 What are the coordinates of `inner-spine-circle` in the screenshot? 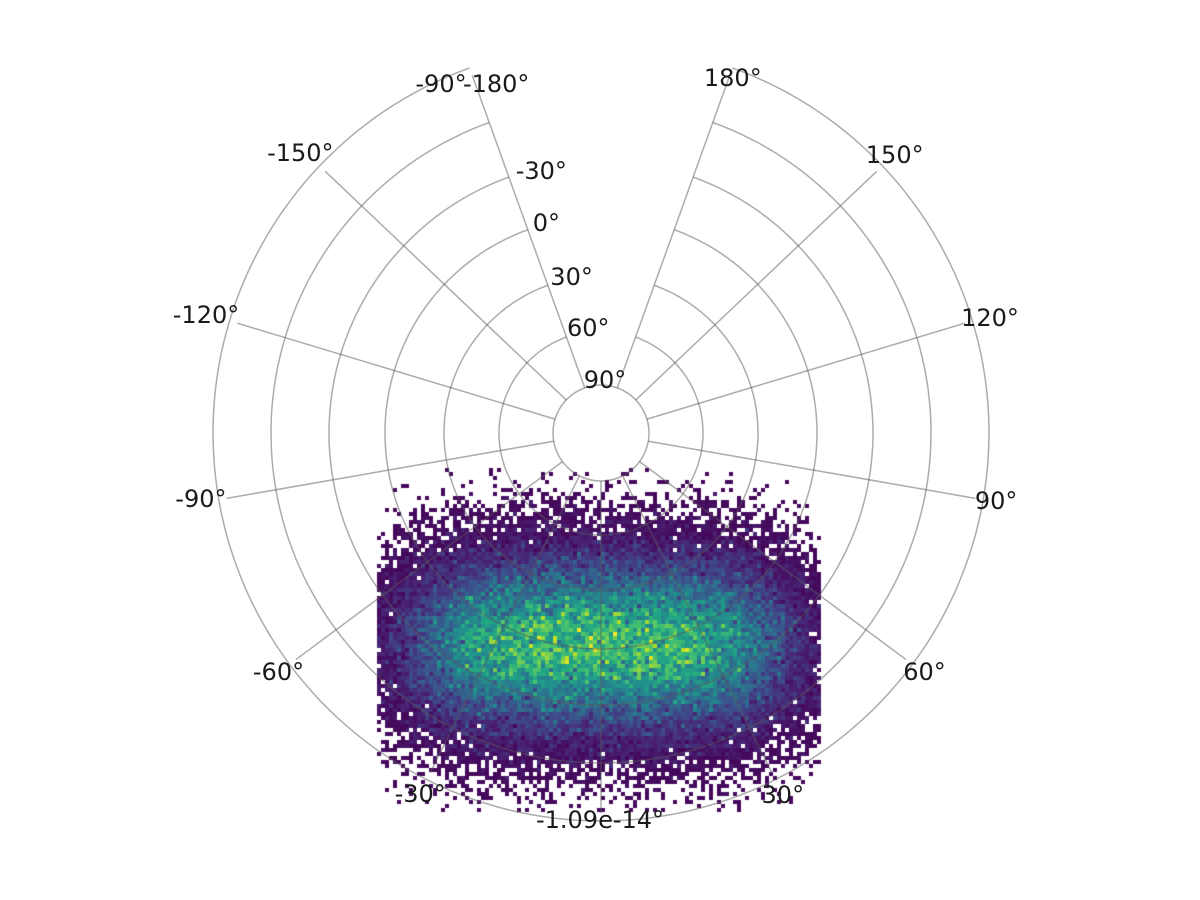 It's located at (601, 433).